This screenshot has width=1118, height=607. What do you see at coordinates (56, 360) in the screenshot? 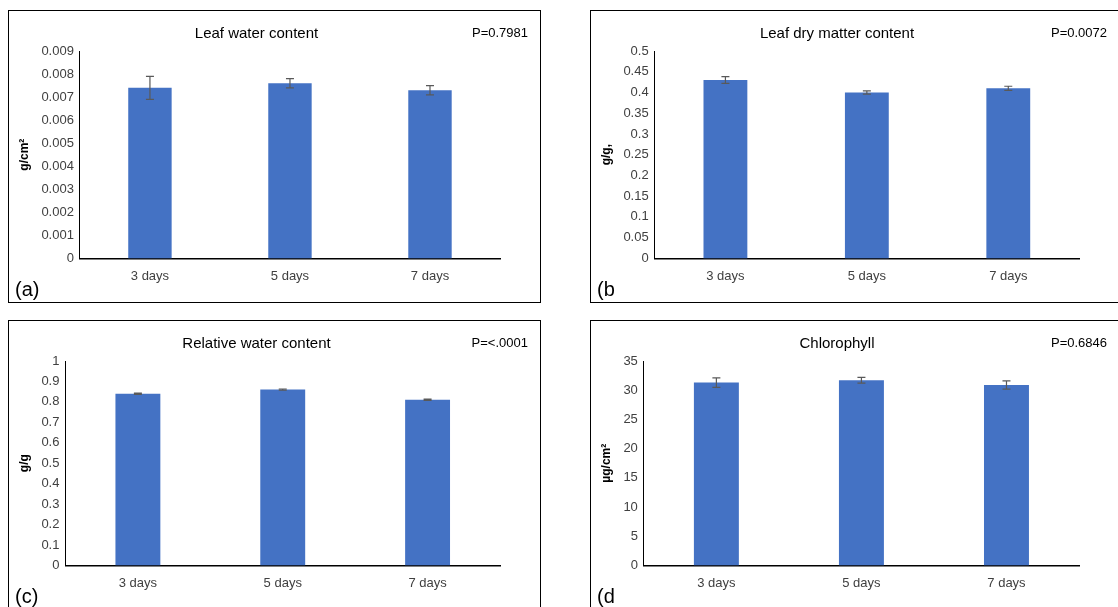
I see `y-tick-label: 1` at bounding box center [56, 360].